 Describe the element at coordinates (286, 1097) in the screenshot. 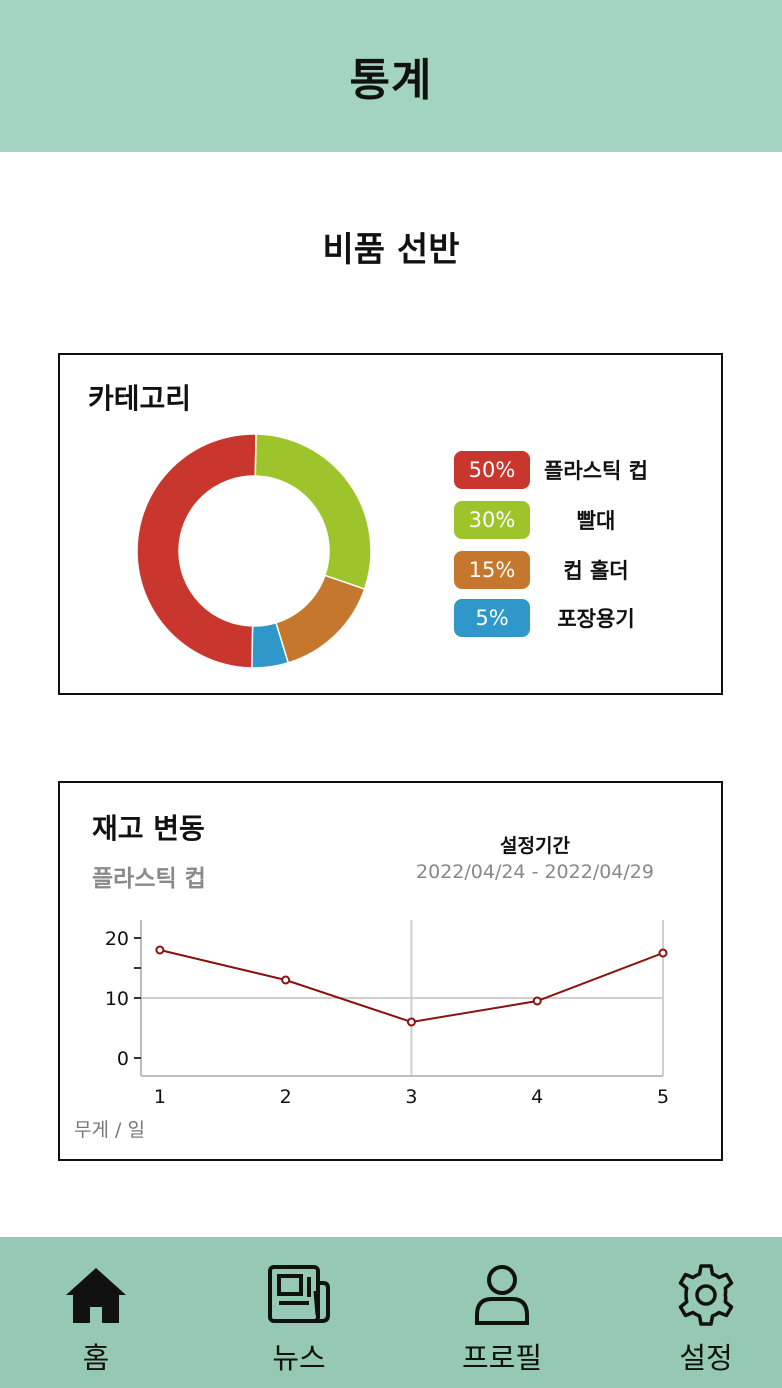

I see `x-tick-label: 2` at that location.